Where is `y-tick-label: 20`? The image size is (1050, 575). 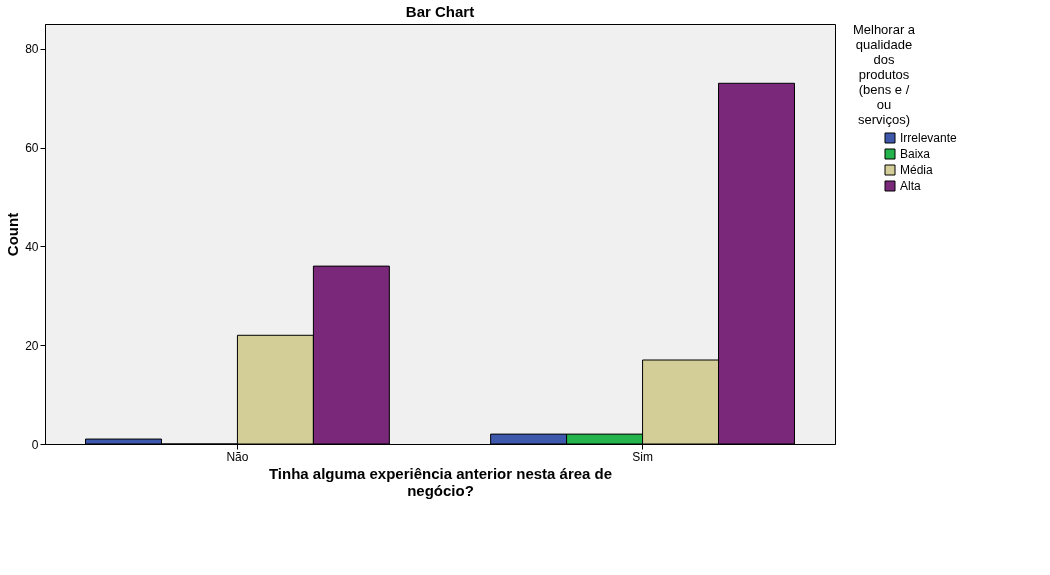
y-tick-label: 20 is located at coordinates (32, 345).